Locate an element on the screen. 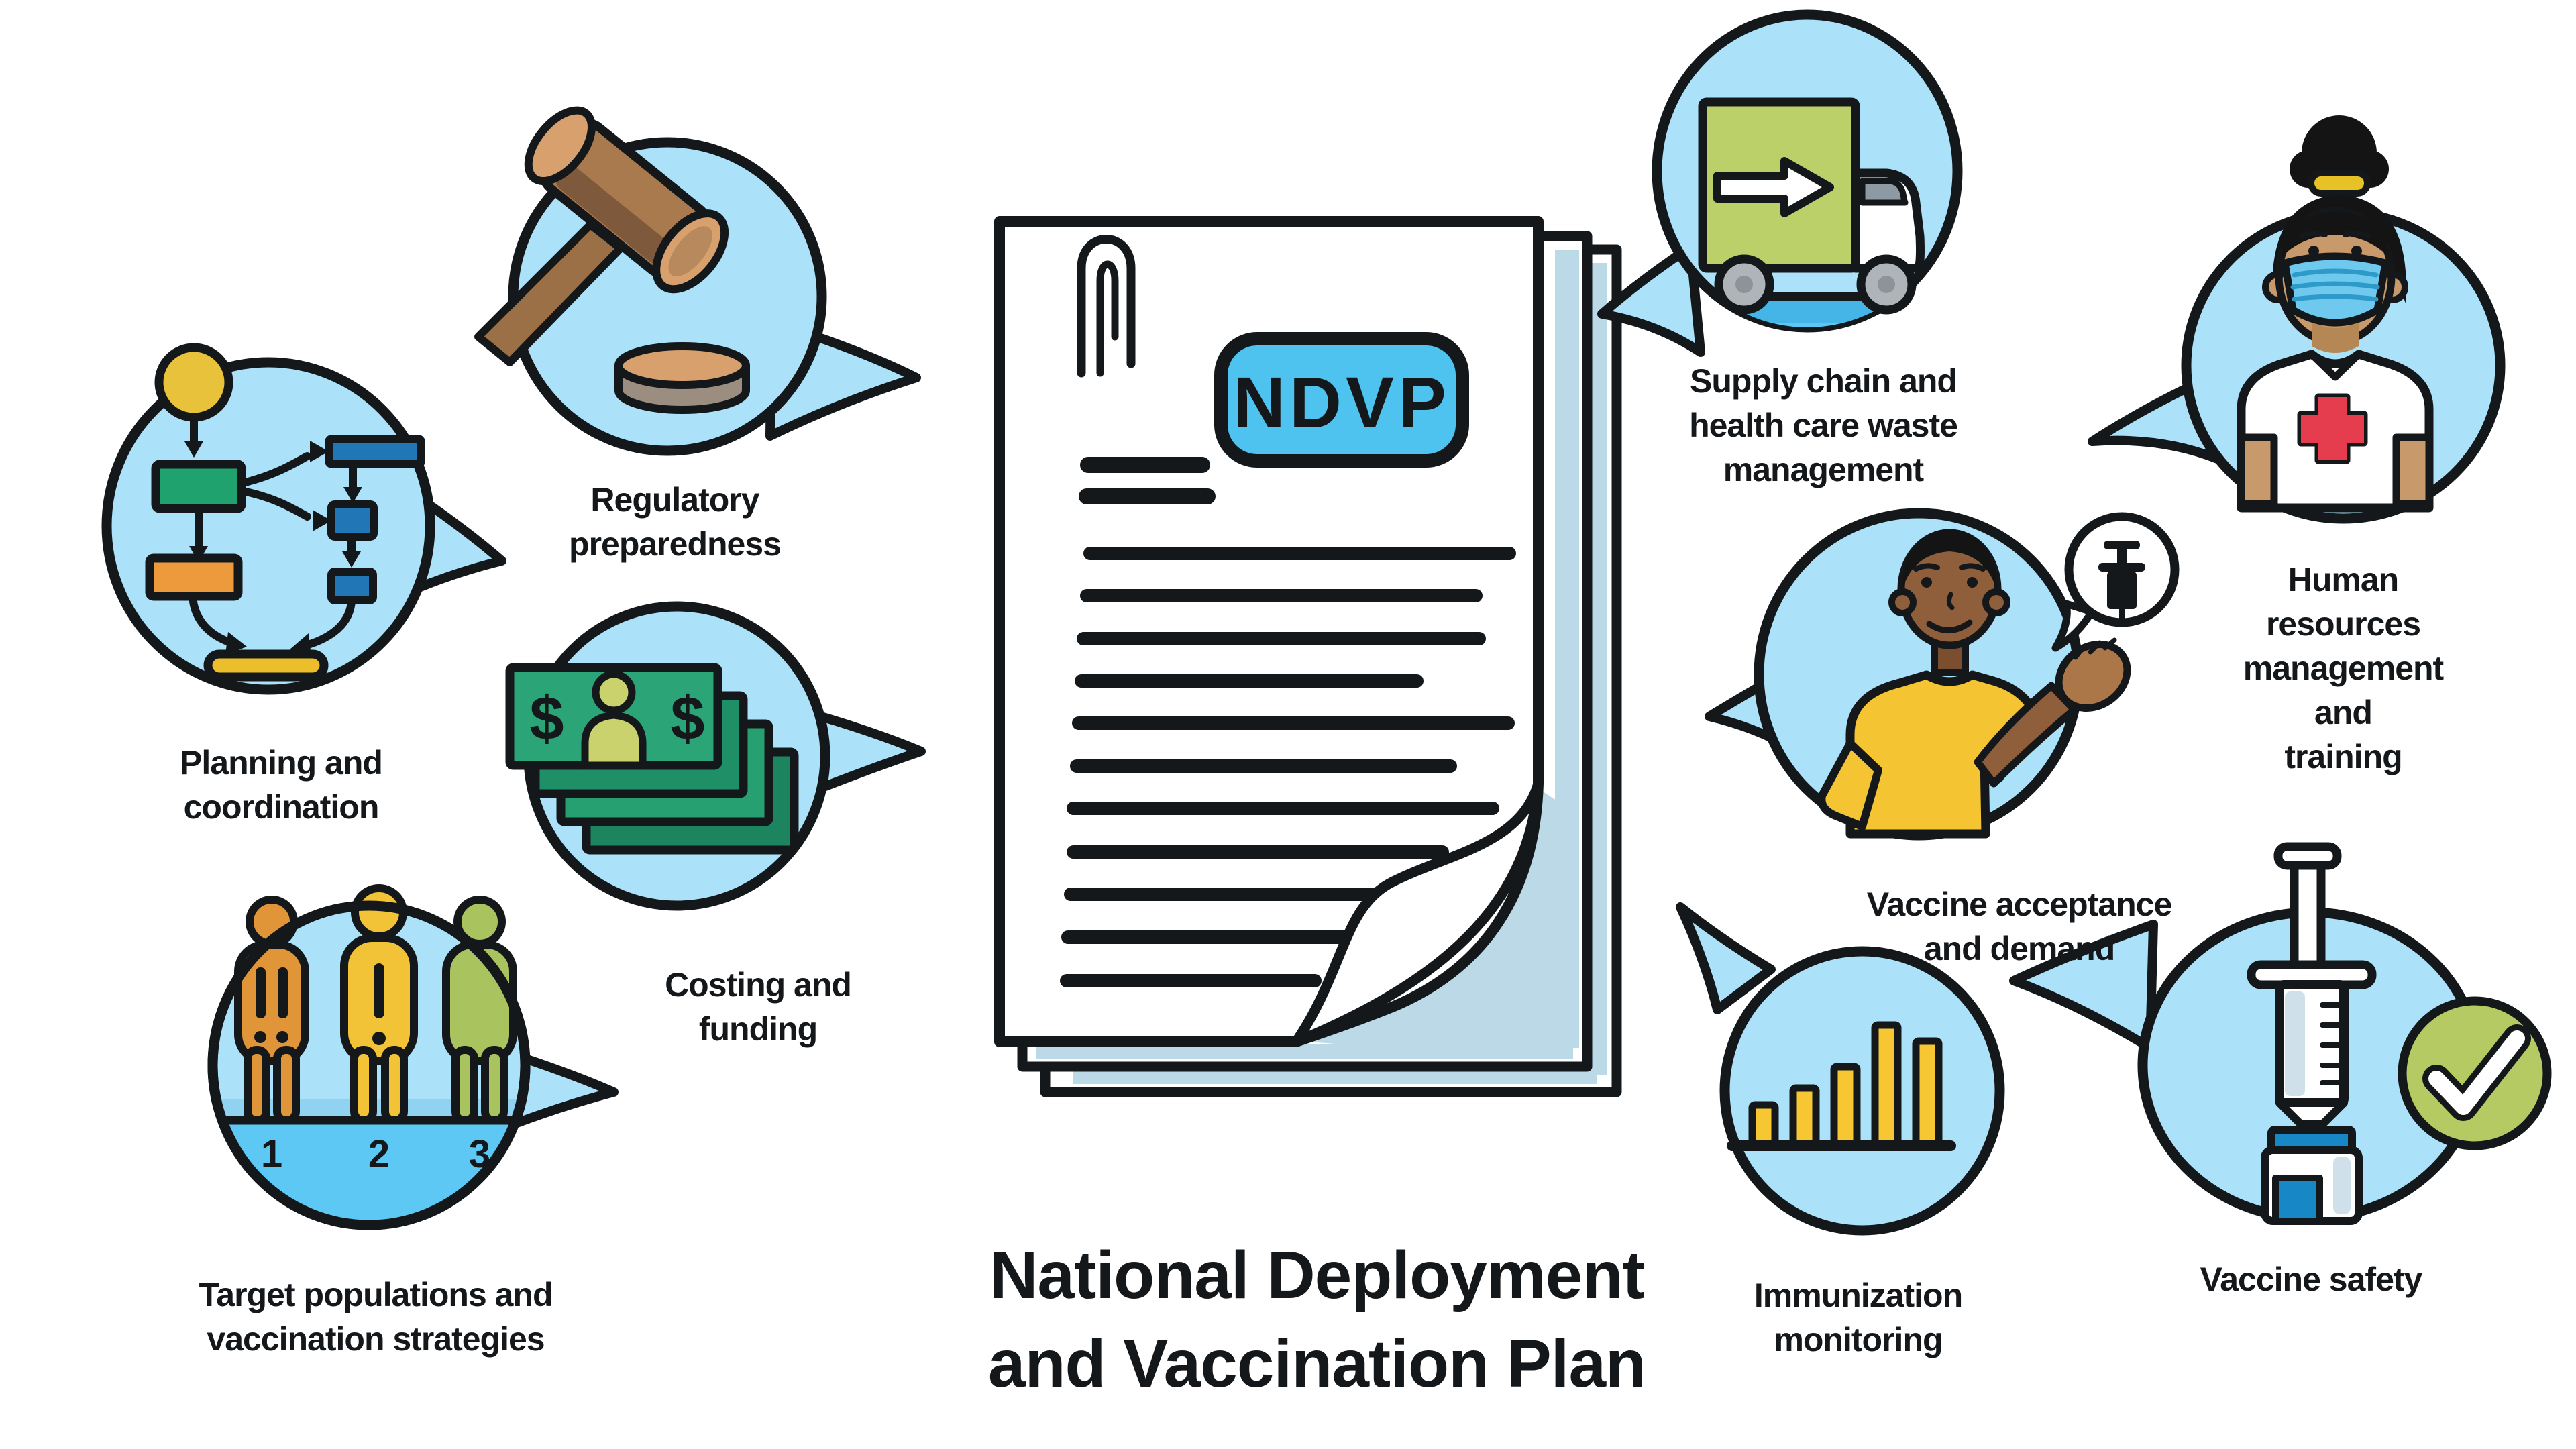  face-mask is located at coordinates (2335, 289).